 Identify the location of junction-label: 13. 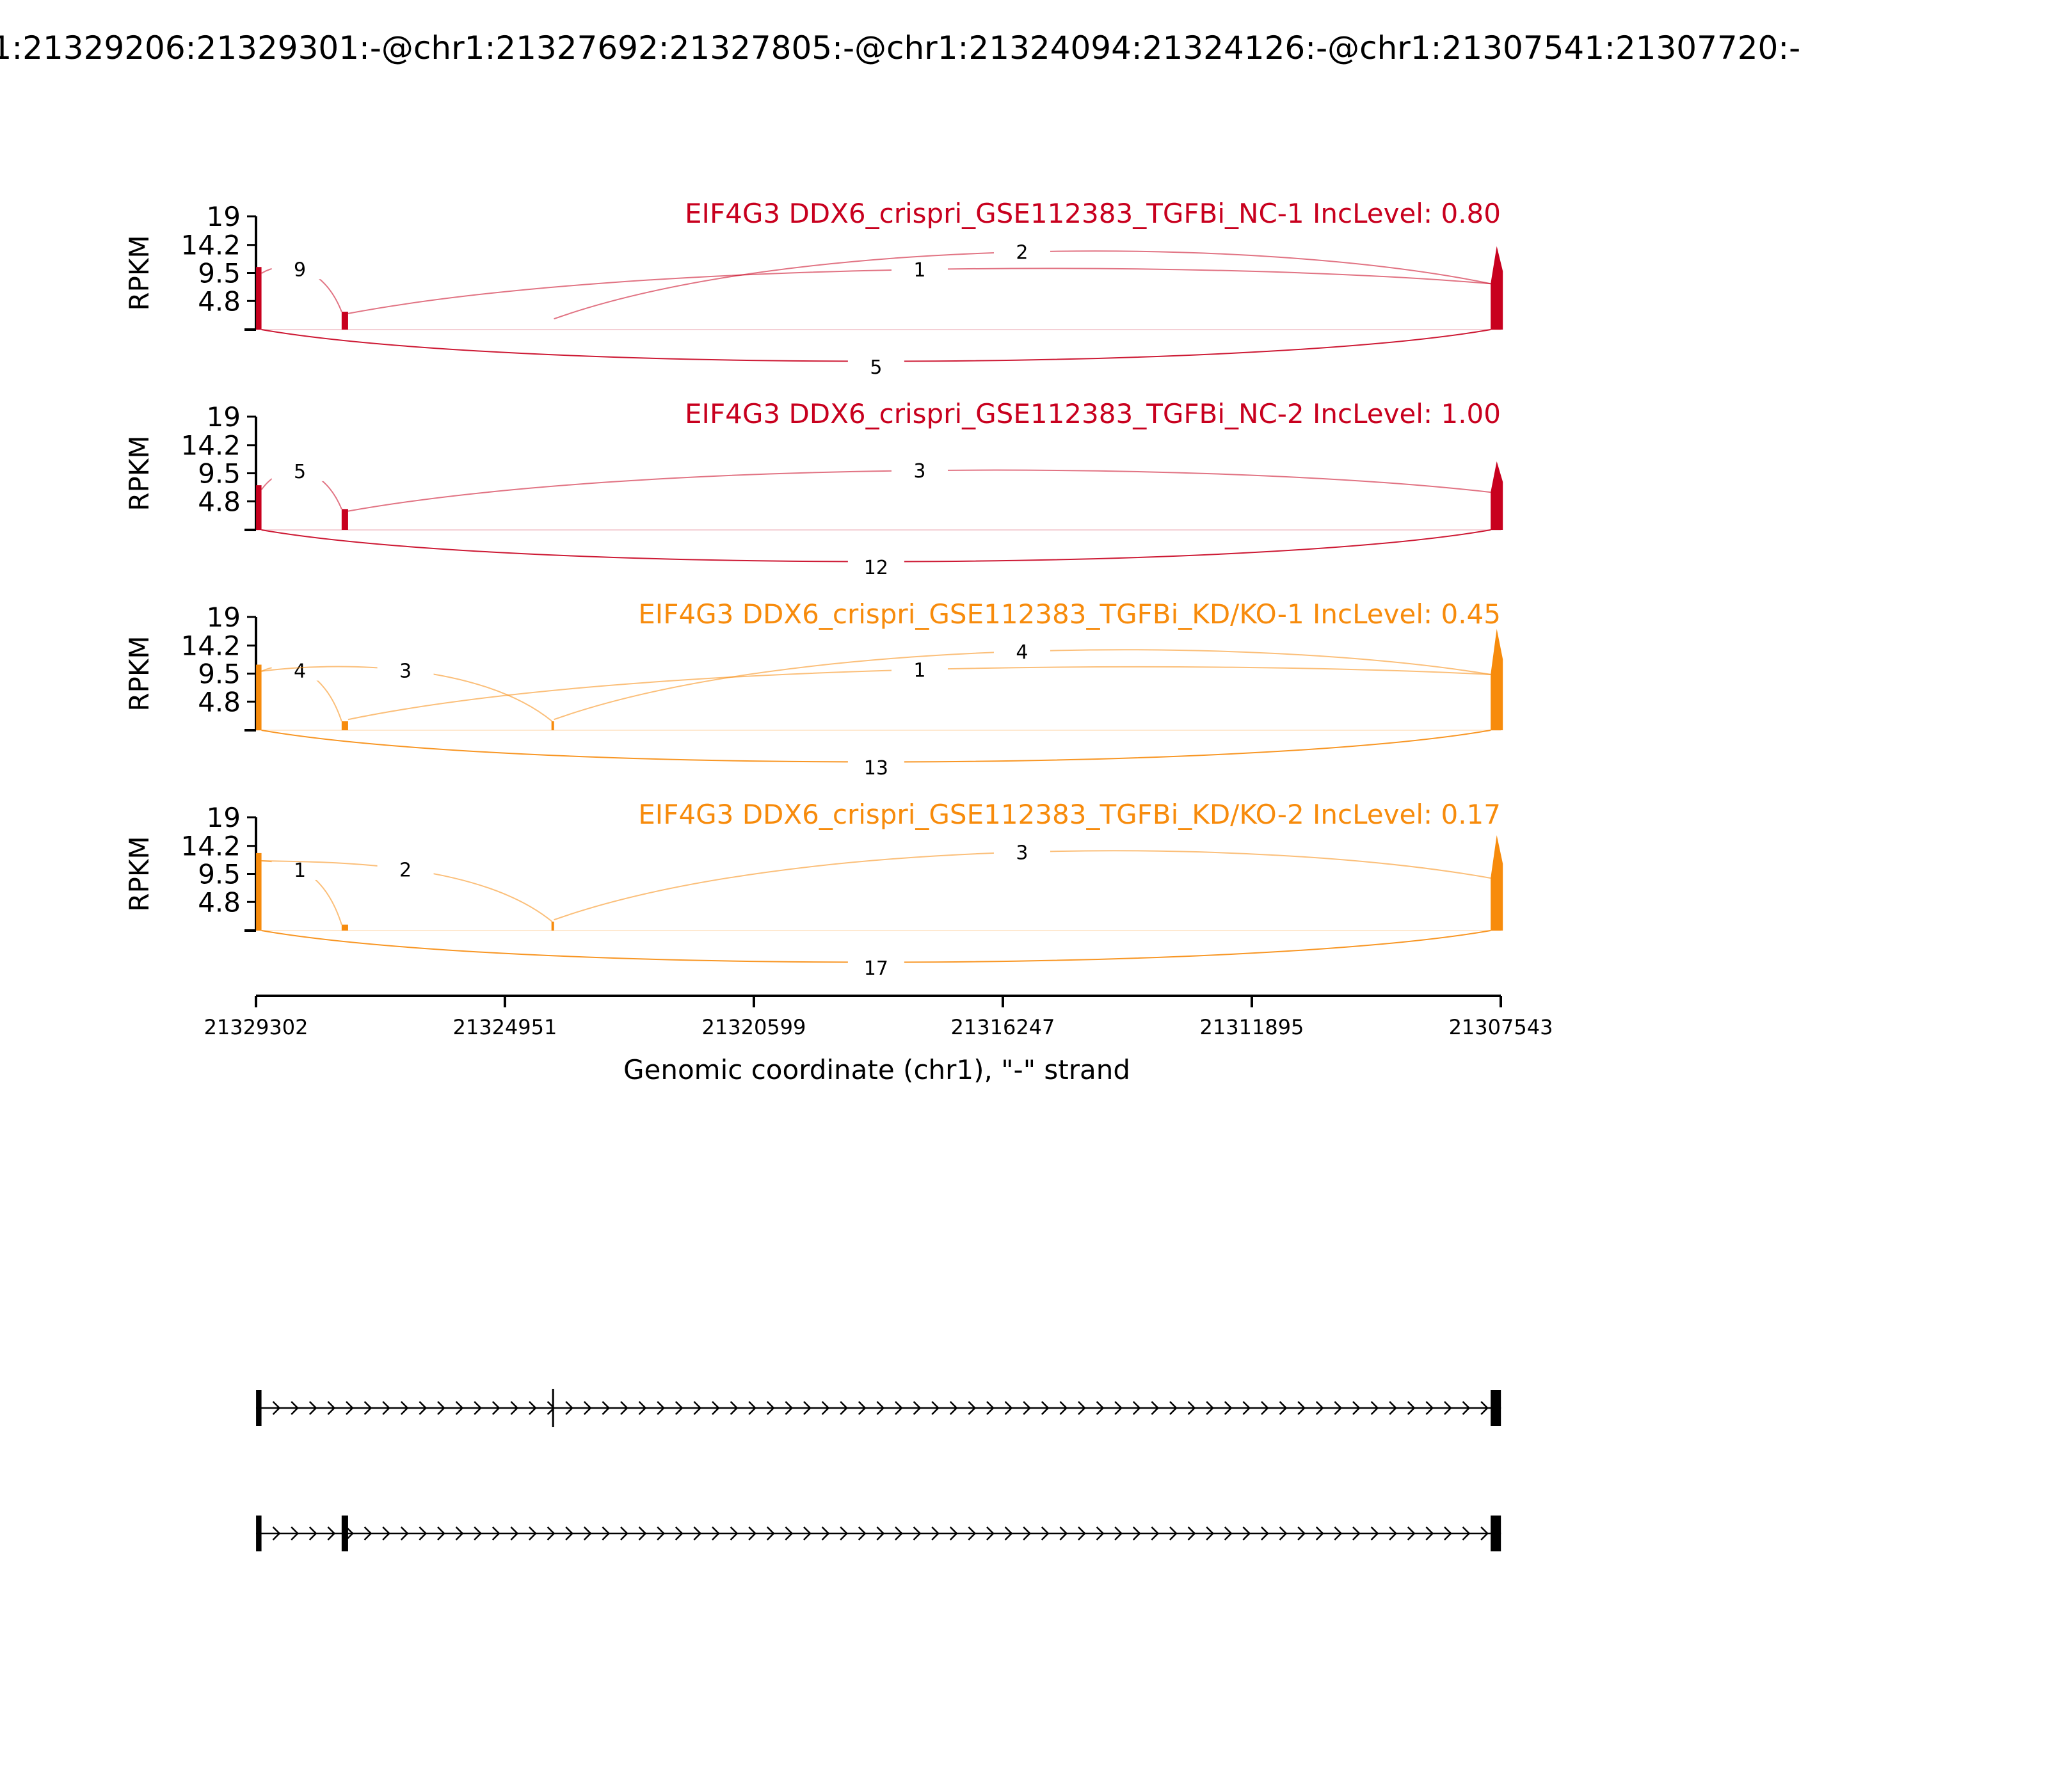
(876, 768).